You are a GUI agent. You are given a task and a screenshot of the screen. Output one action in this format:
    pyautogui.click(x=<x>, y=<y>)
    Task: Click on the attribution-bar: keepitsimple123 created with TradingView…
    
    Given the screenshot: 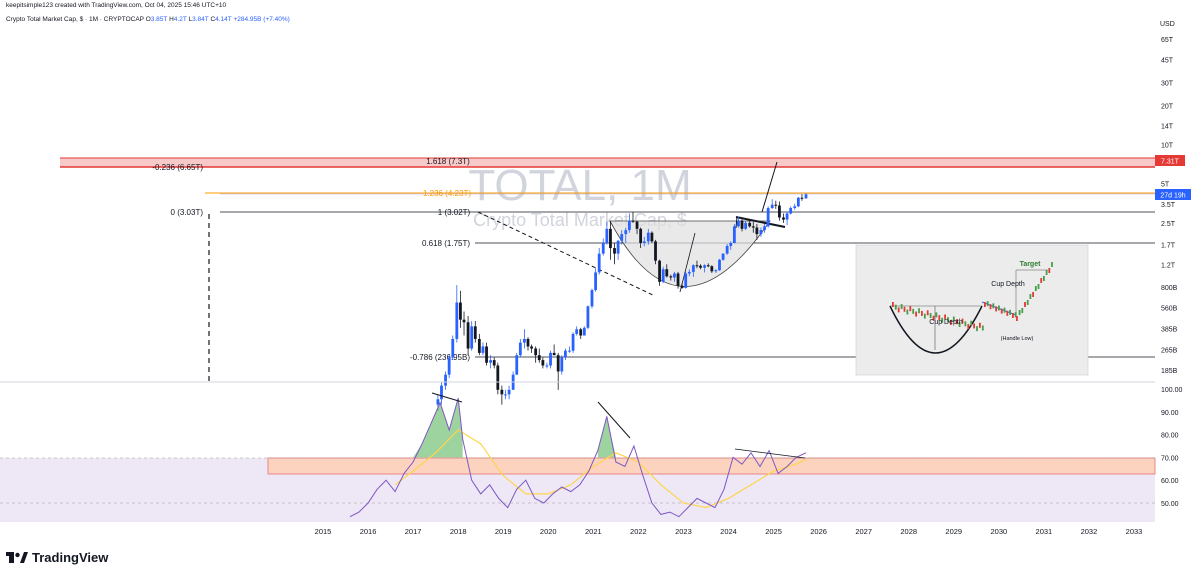 What is the action you would take?
    pyautogui.click(x=600, y=6)
    